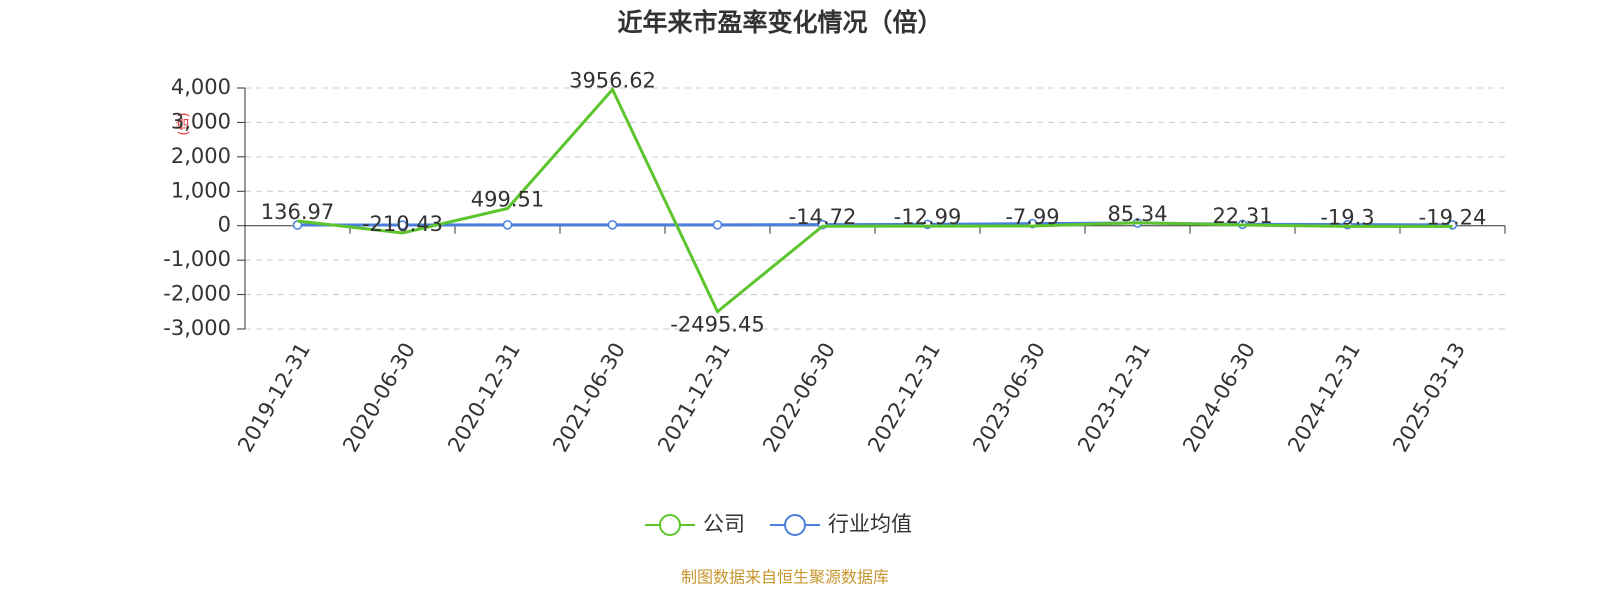 The image size is (1600, 600). What do you see at coordinates (1324, 398) in the screenshot?
I see `x-tick-label: 2024-12-31` at bounding box center [1324, 398].